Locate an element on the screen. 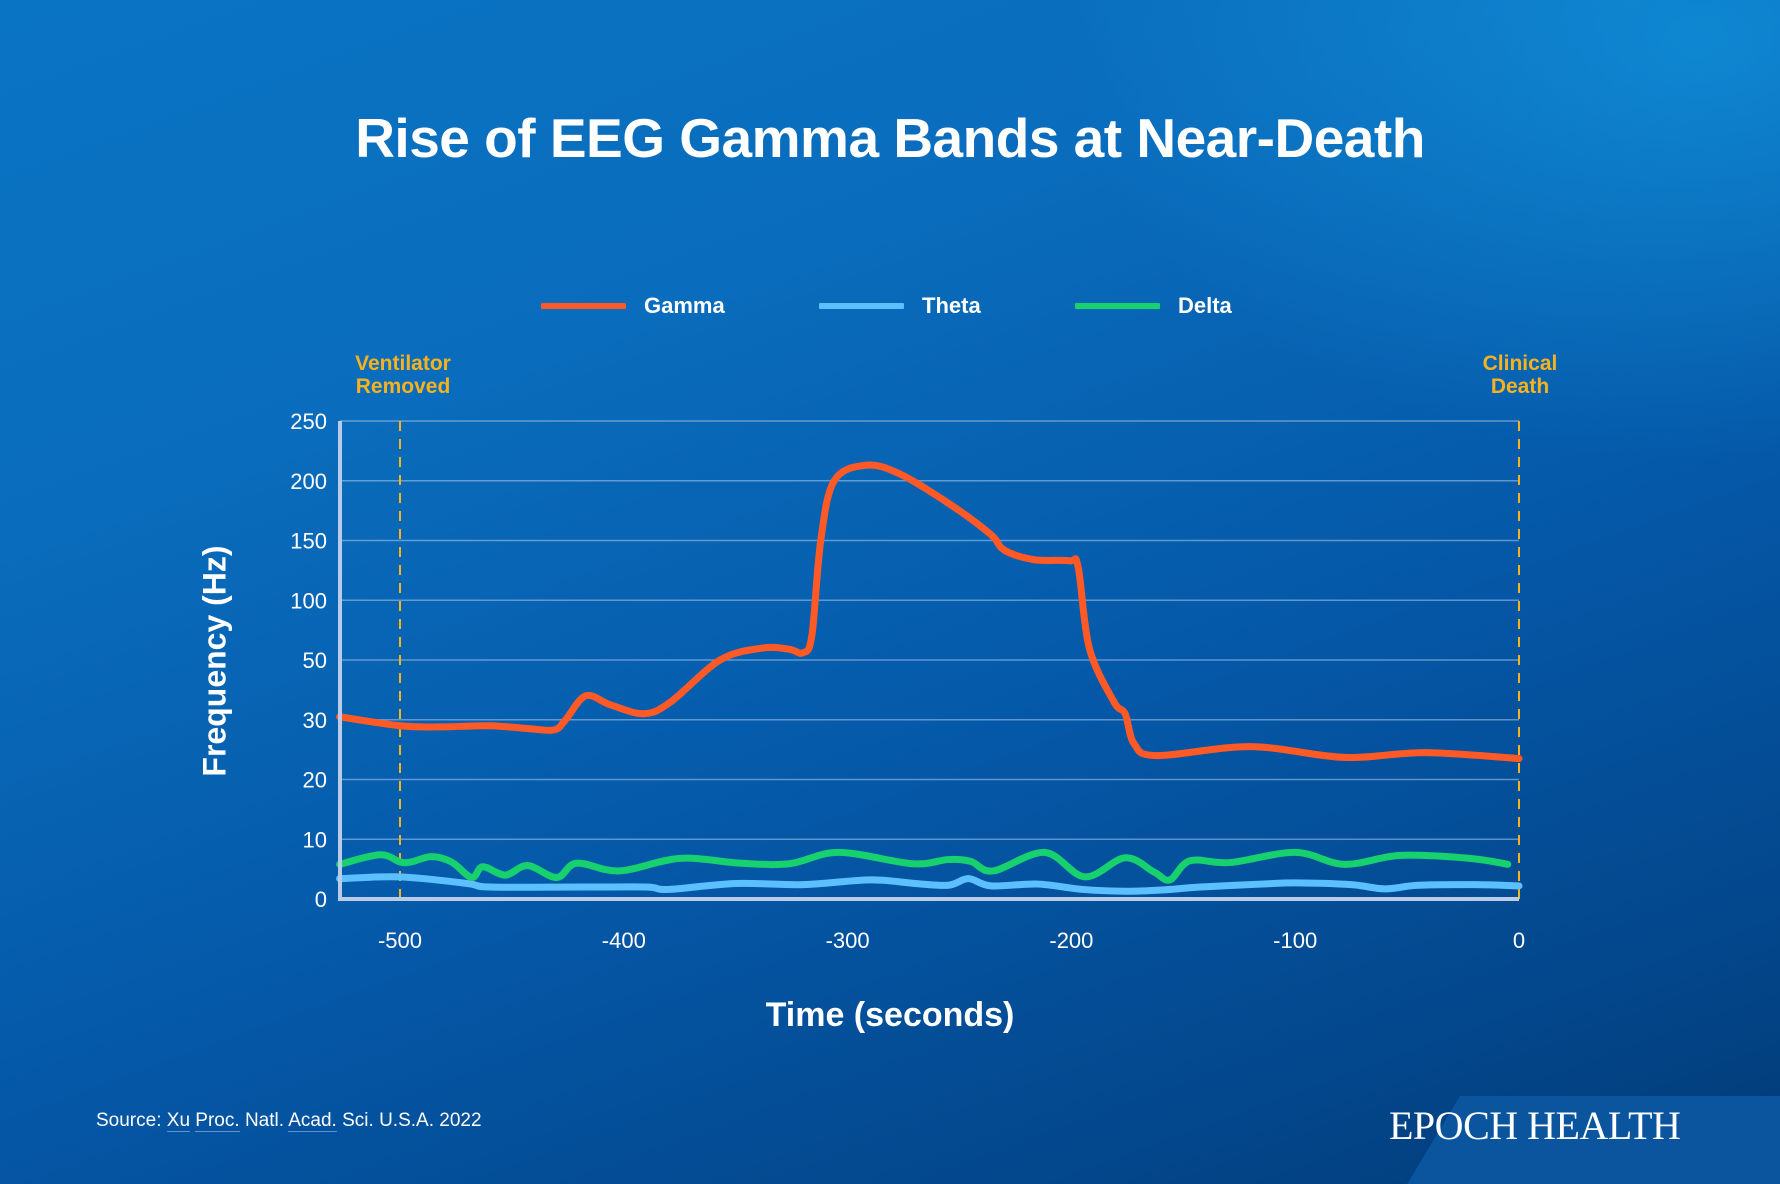  legend-label-delta: Delta is located at coordinates (1205, 305).